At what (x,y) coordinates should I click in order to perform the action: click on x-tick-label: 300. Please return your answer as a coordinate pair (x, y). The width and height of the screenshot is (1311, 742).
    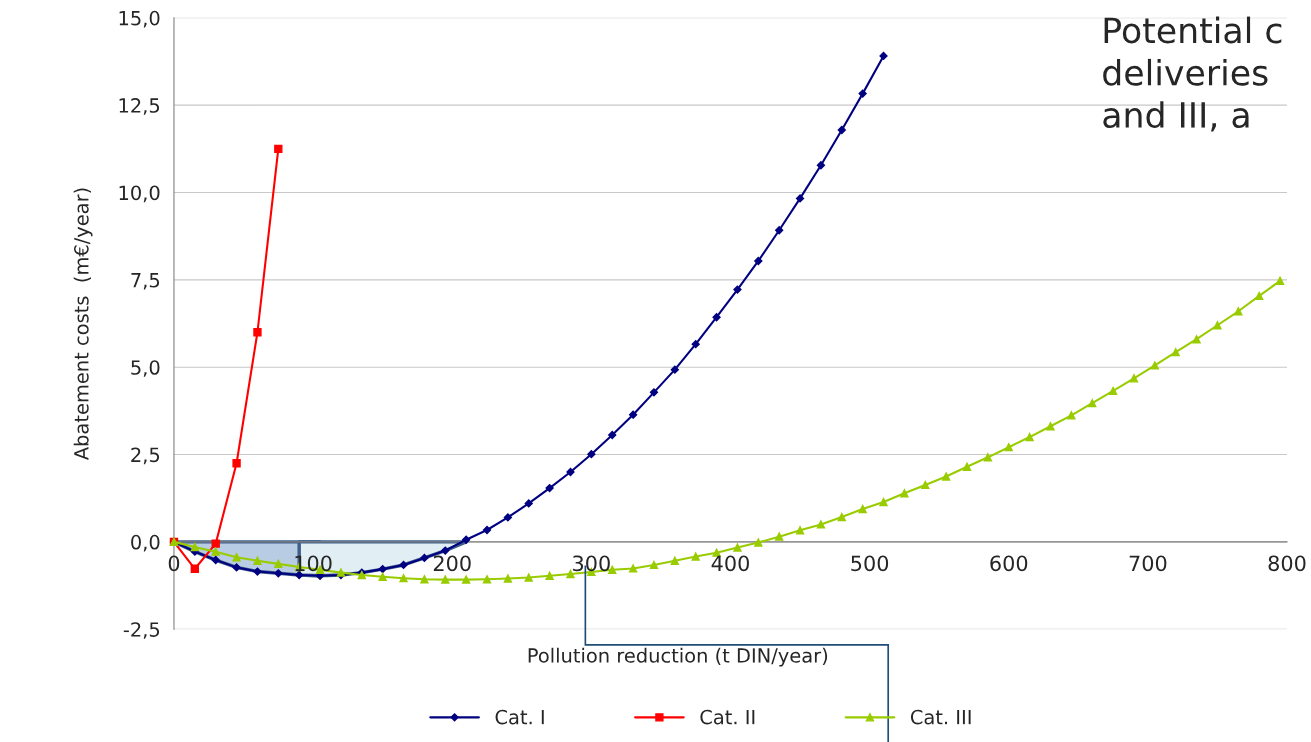
    Looking at the image, I should click on (591, 563).